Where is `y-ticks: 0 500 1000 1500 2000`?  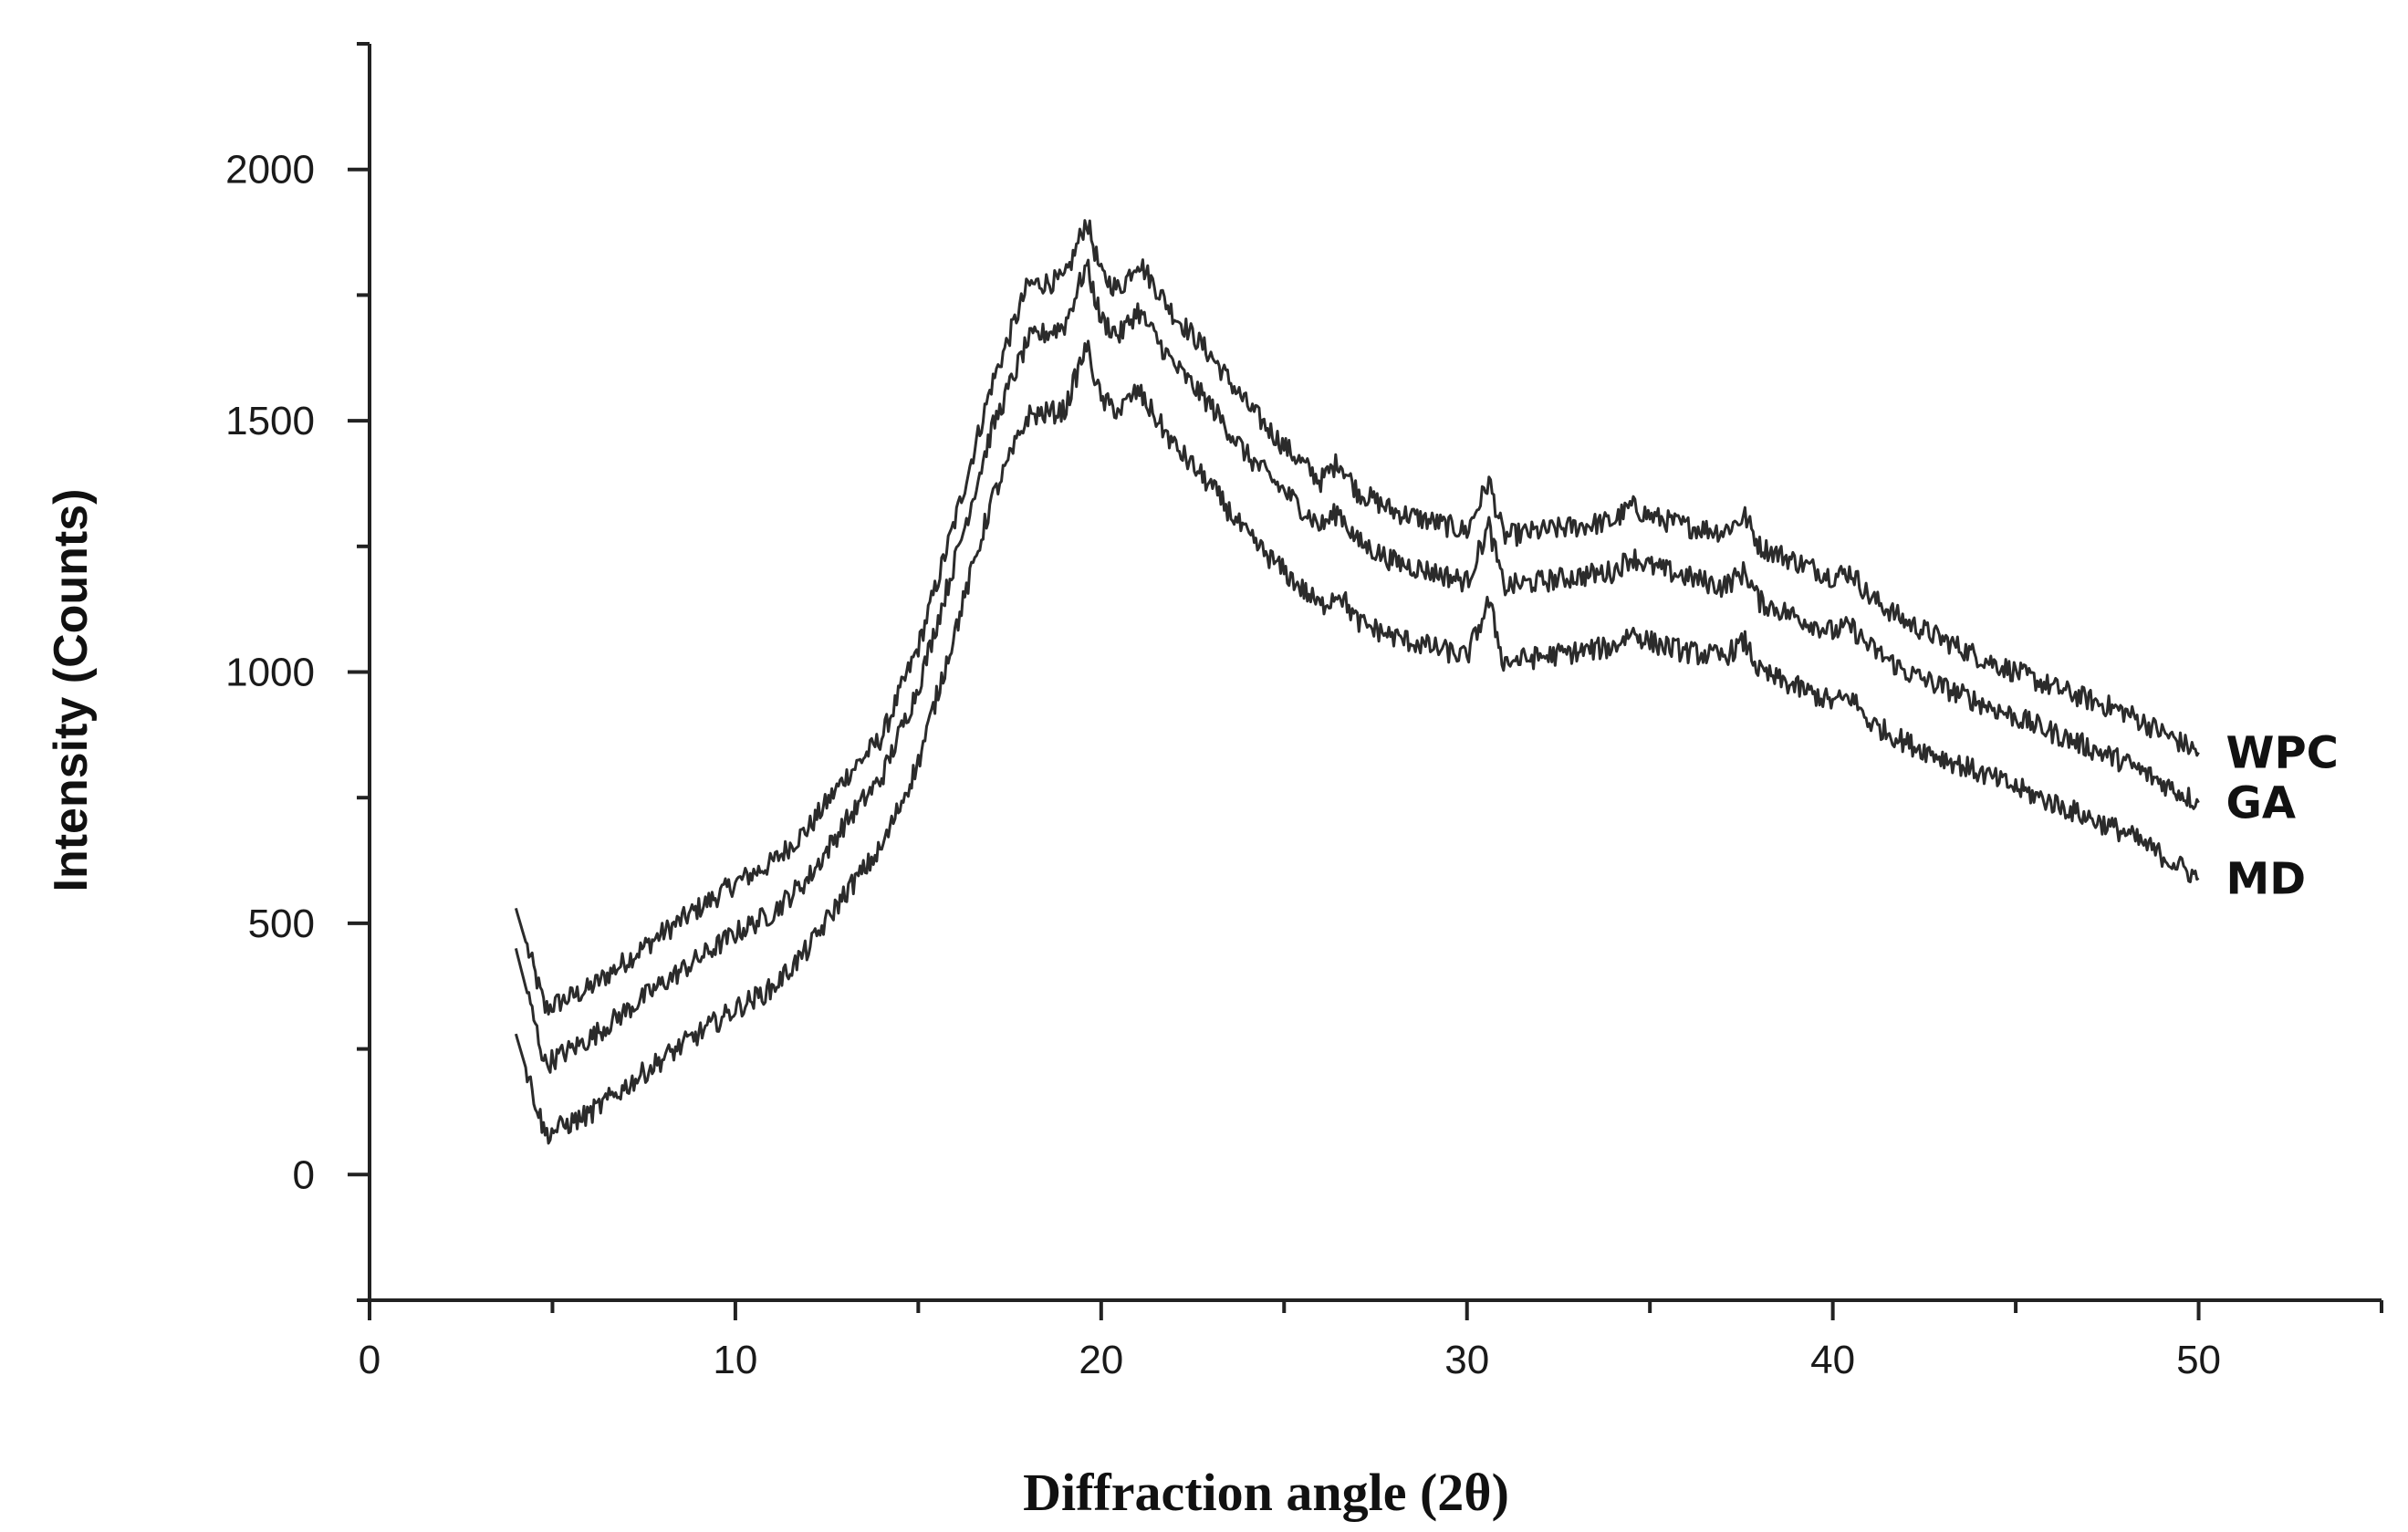
y-ticks: 0 500 1000 1500 2000 is located at coordinates (297, 672).